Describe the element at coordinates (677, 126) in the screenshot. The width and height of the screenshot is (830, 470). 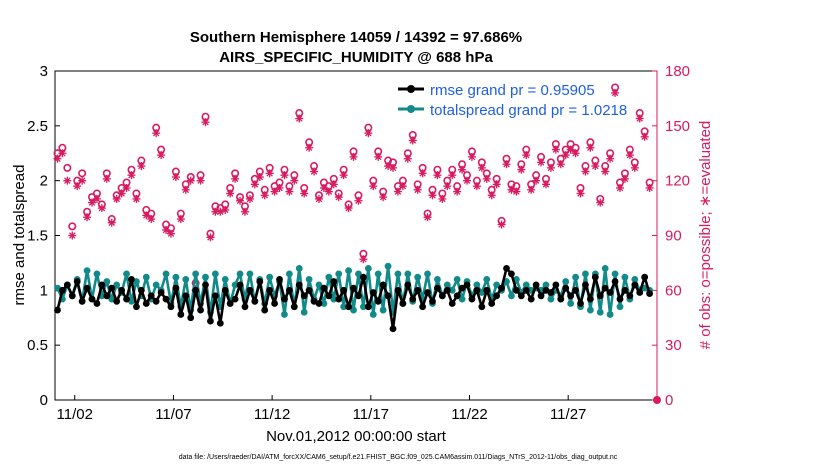
I see `y2-tick-label: 150` at that location.